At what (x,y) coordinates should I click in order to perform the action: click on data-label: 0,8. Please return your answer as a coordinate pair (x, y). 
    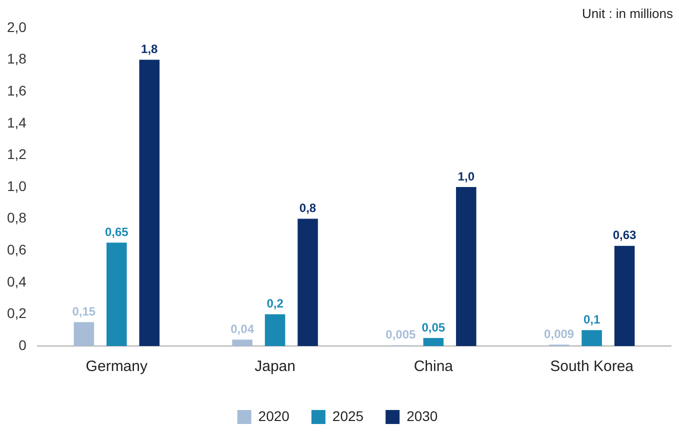
    Looking at the image, I should click on (307, 208).